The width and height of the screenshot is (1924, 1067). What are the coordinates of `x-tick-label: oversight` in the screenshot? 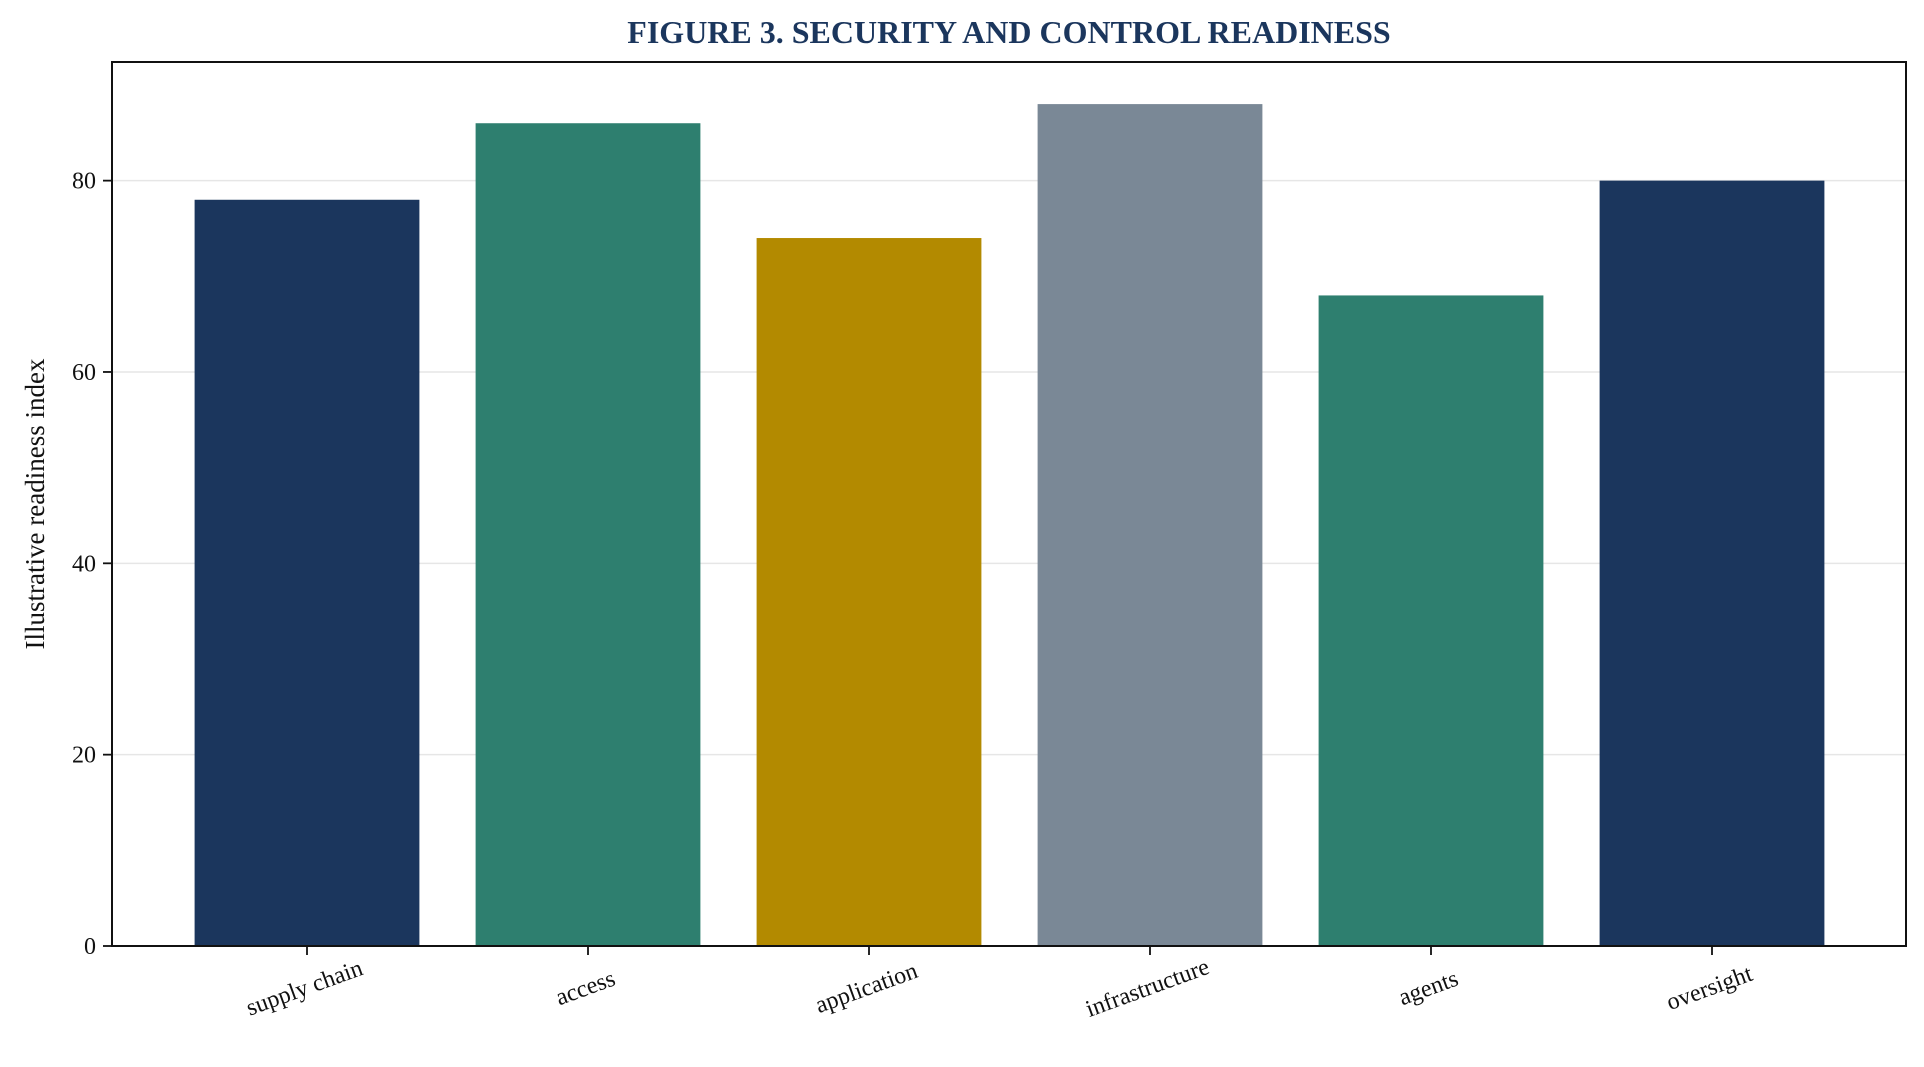 It's located at (1709, 988).